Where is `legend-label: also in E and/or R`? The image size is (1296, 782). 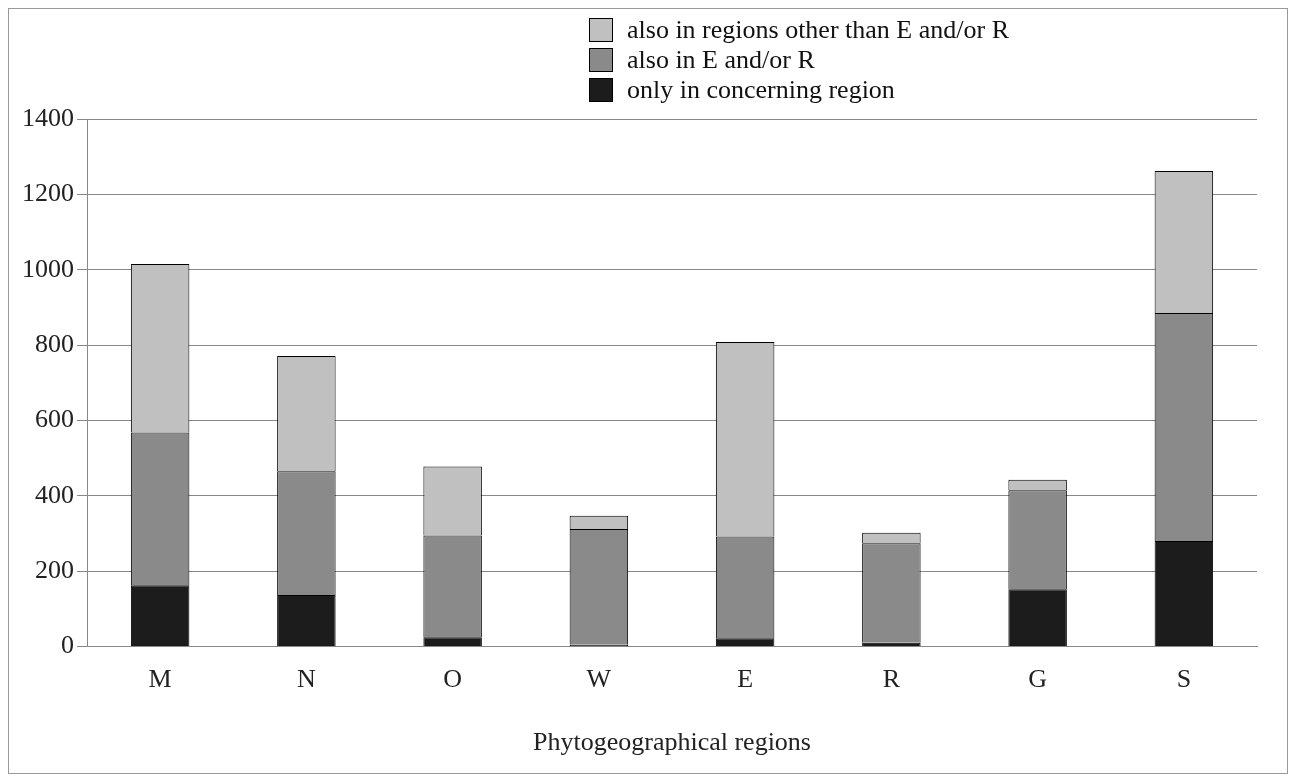 legend-label: also in E and/or R is located at coordinates (721, 60).